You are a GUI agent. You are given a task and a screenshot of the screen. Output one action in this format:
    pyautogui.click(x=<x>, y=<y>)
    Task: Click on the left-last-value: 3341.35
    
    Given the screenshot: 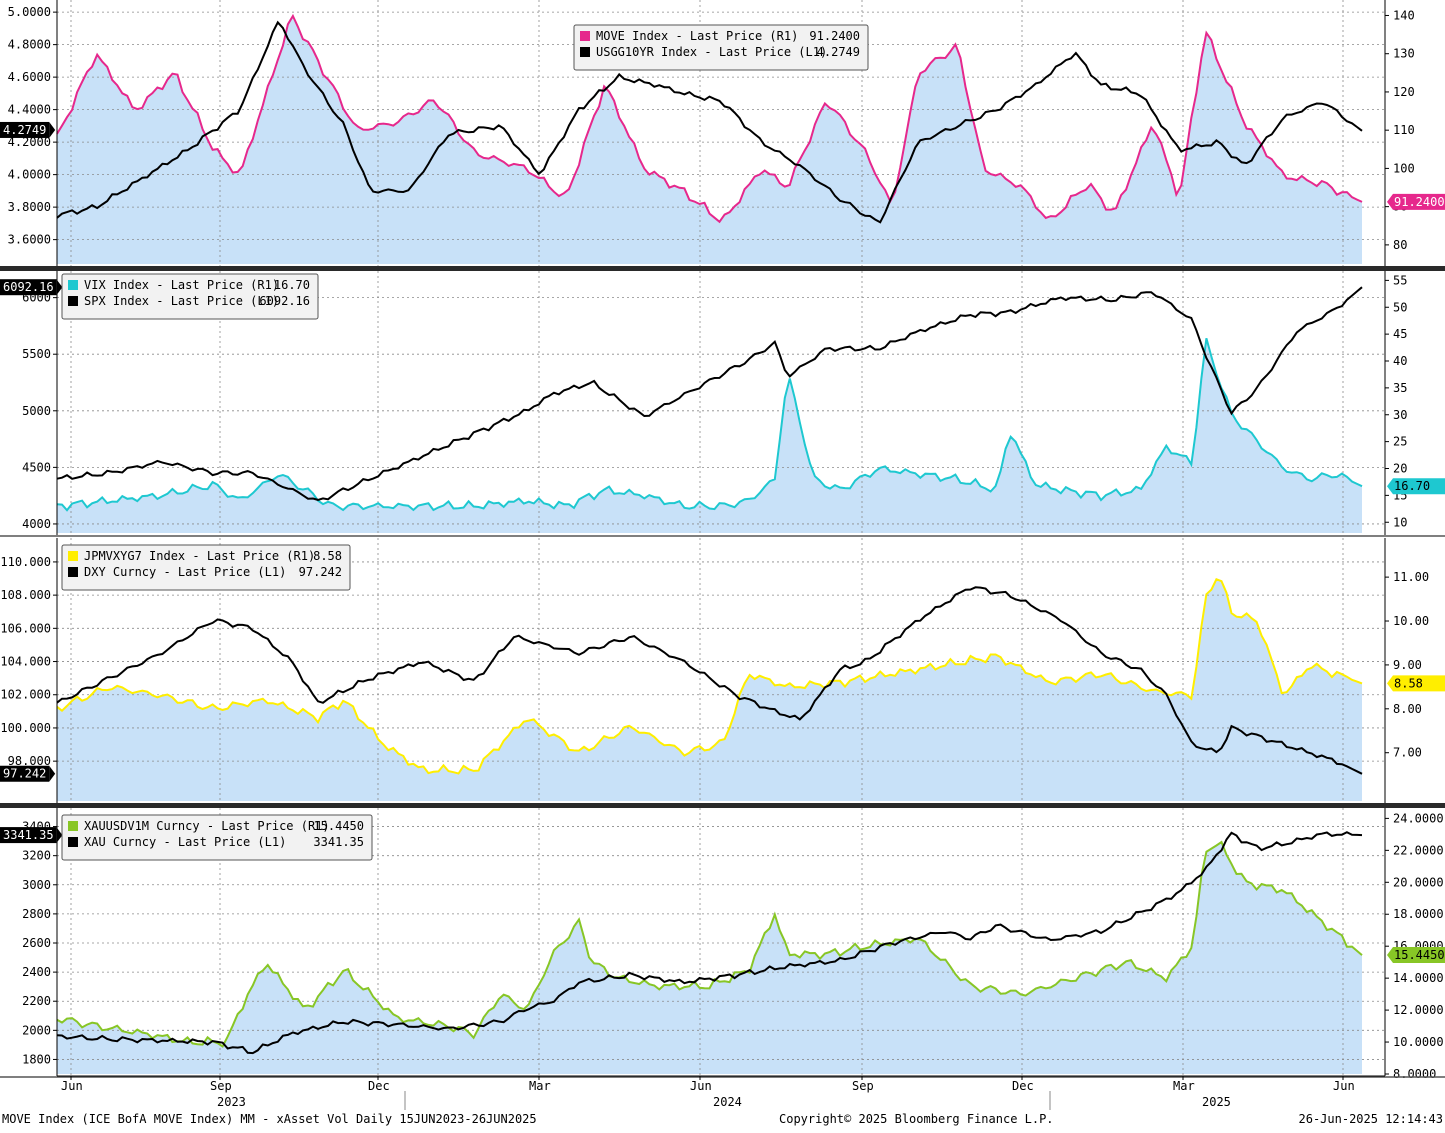 What is the action you would take?
    pyautogui.click(x=28, y=835)
    